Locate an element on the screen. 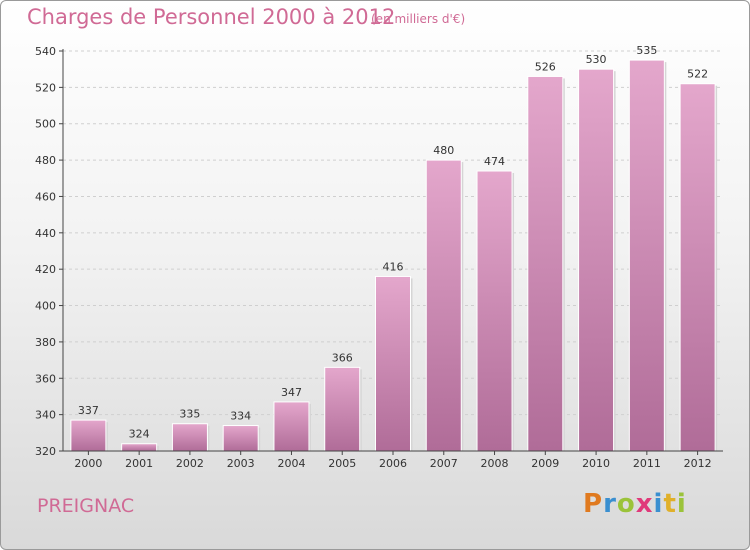 This screenshot has height=550, width=750. bar-value-label: 526 is located at coordinates (545, 66).